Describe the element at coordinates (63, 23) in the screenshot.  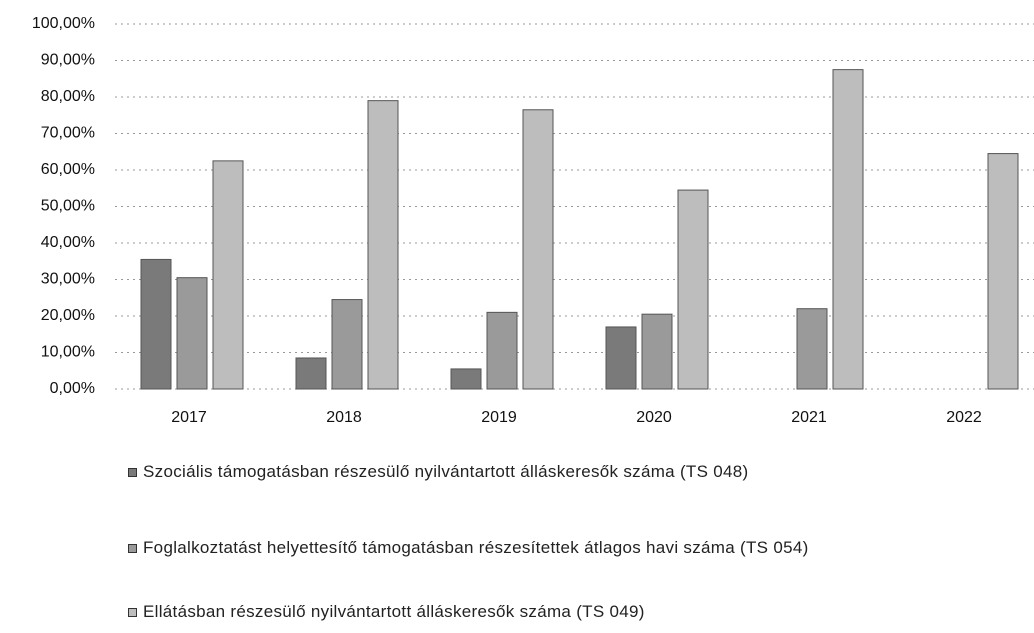
I see `y-tick-label: 100,00%` at that location.